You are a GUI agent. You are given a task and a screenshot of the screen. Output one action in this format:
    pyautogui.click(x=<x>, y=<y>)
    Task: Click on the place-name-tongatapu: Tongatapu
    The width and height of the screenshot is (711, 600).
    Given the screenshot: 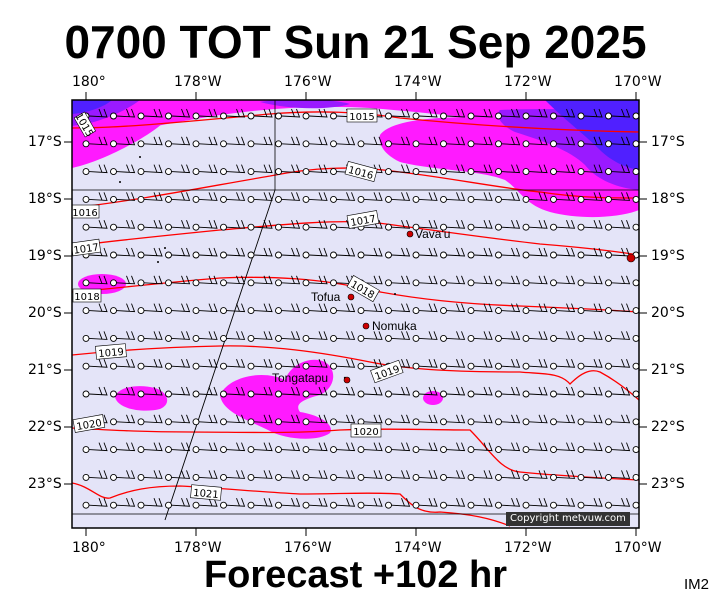 What is the action you would take?
    pyautogui.click(x=300, y=378)
    